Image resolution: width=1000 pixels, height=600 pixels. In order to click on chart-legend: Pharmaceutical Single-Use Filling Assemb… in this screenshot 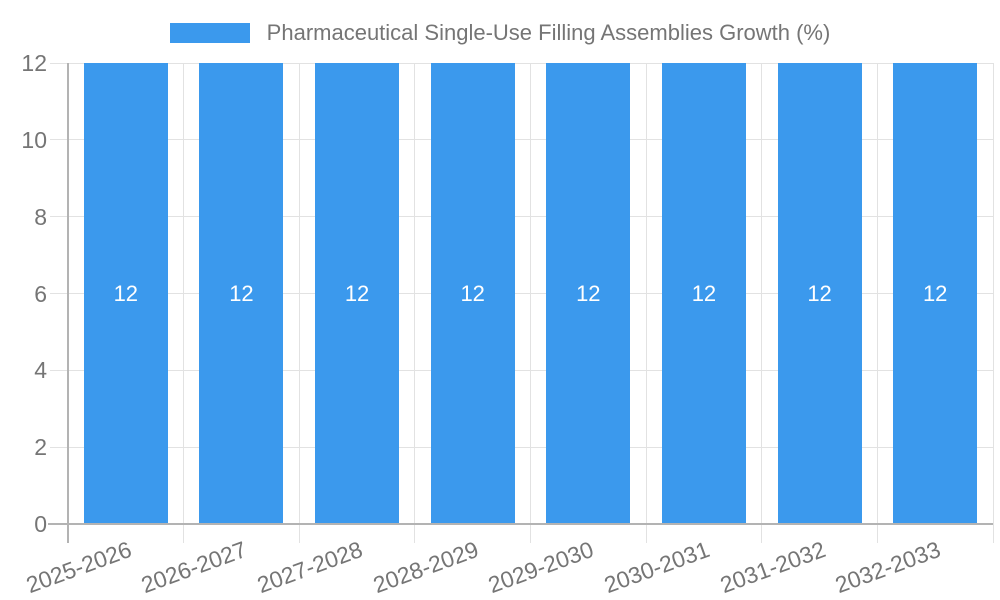, I will do `click(500, 33)`.